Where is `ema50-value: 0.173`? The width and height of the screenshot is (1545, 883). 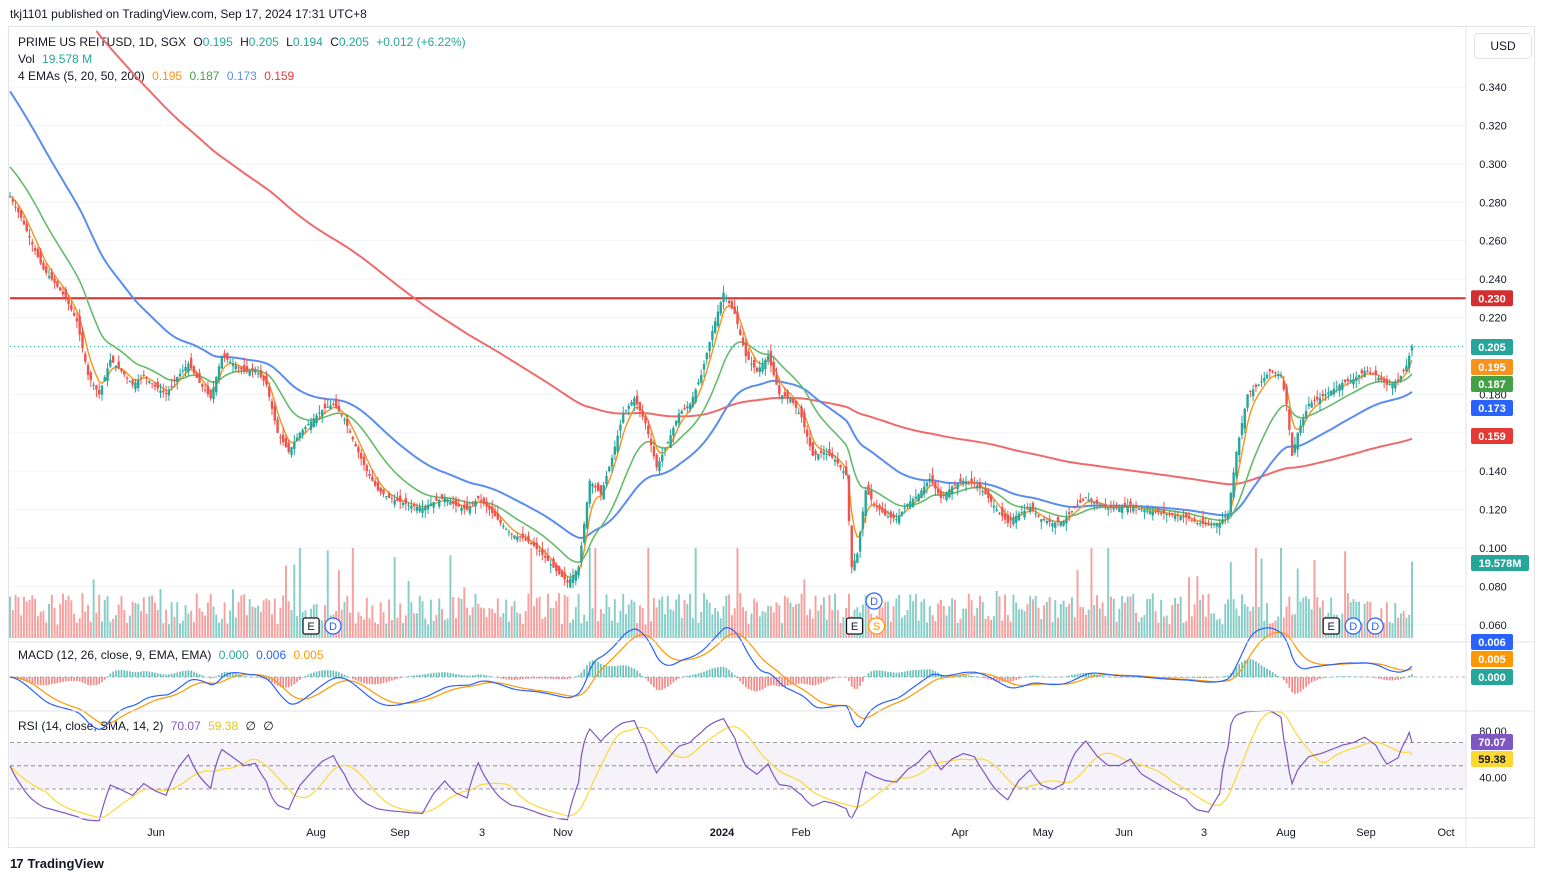 ema50-value: 0.173 is located at coordinates (241, 76).